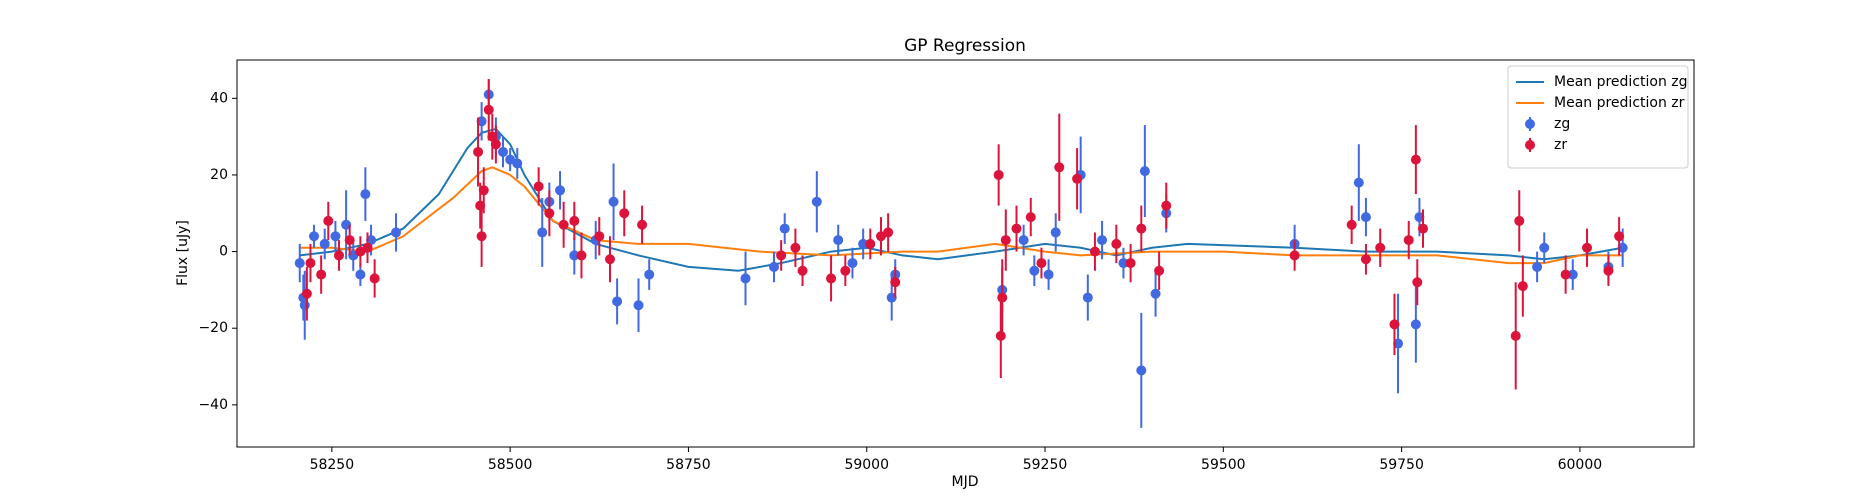 Image resolution: width=1875 pixels, height=500 pixels. Describe the element at coordinates (961, 215) in the screenshot. I see `mean-line` at that location.